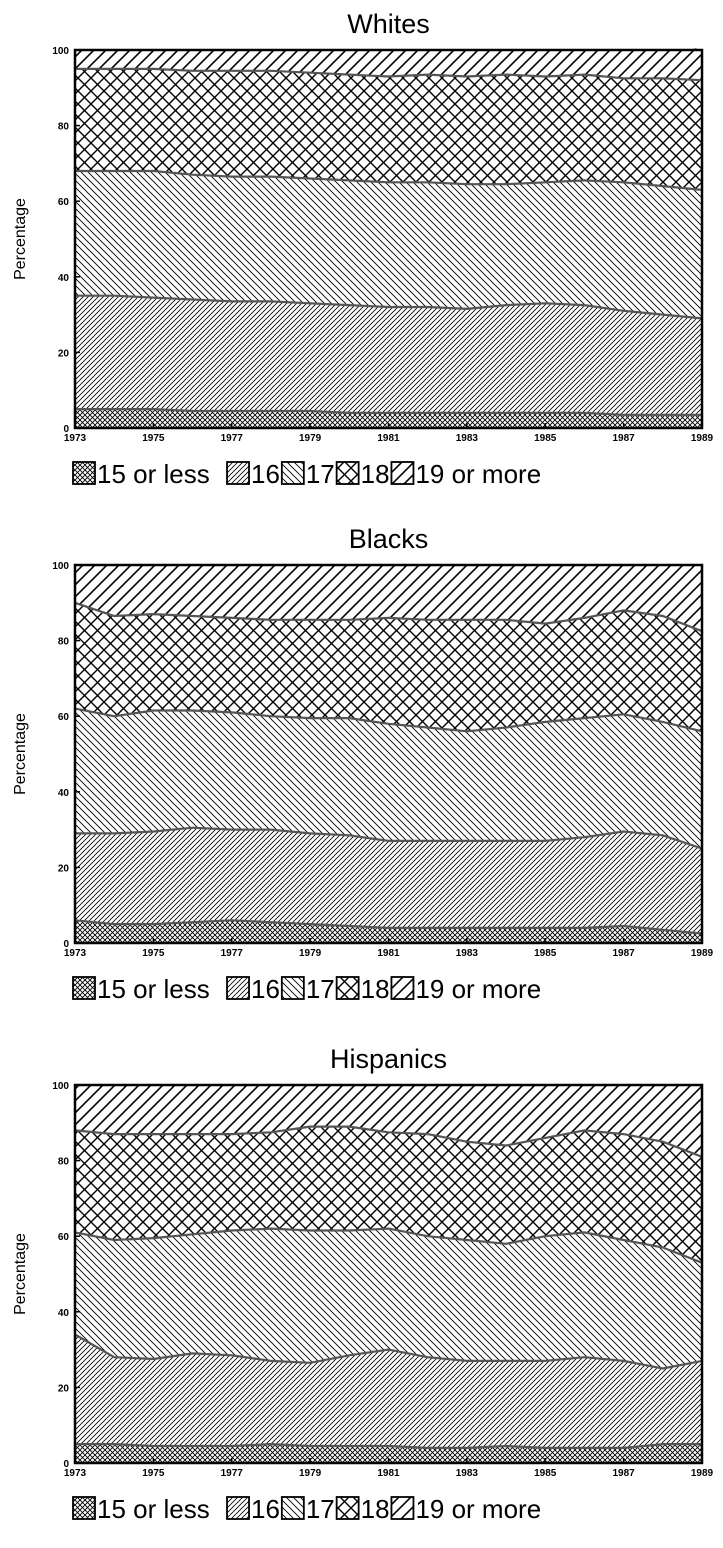  I want to click on chart-title: Blacks, so click(389, 539).